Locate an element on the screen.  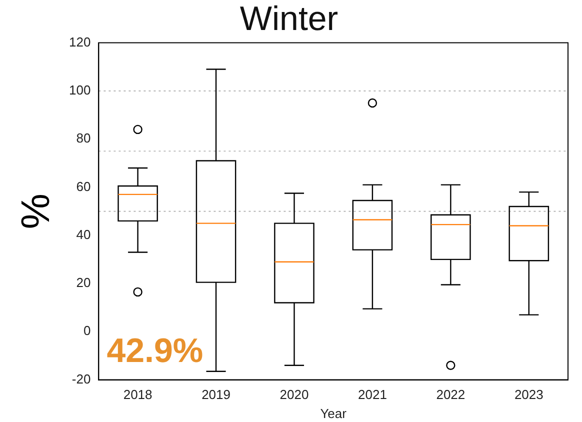
annotation: 42.9% is located at coordinates (155, 351).